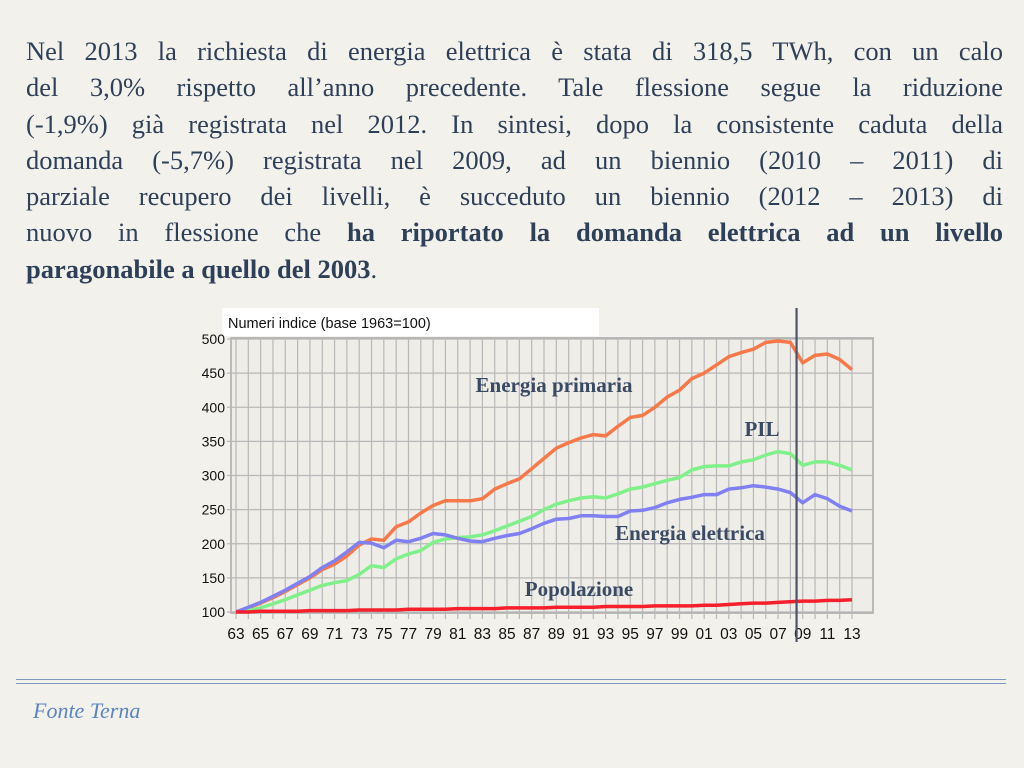 The image size is (1024, 768). Describe the element at coordinates (579, 589) in the screenshot. I see `annotation-popolazione: Popolazione` at that location.